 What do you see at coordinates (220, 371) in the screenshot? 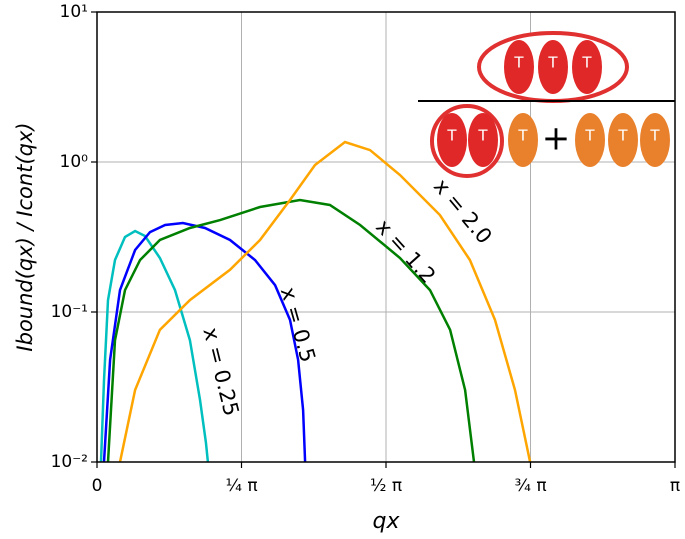
I see `series-label: x = 0.25` at bounding box center [220, 371].